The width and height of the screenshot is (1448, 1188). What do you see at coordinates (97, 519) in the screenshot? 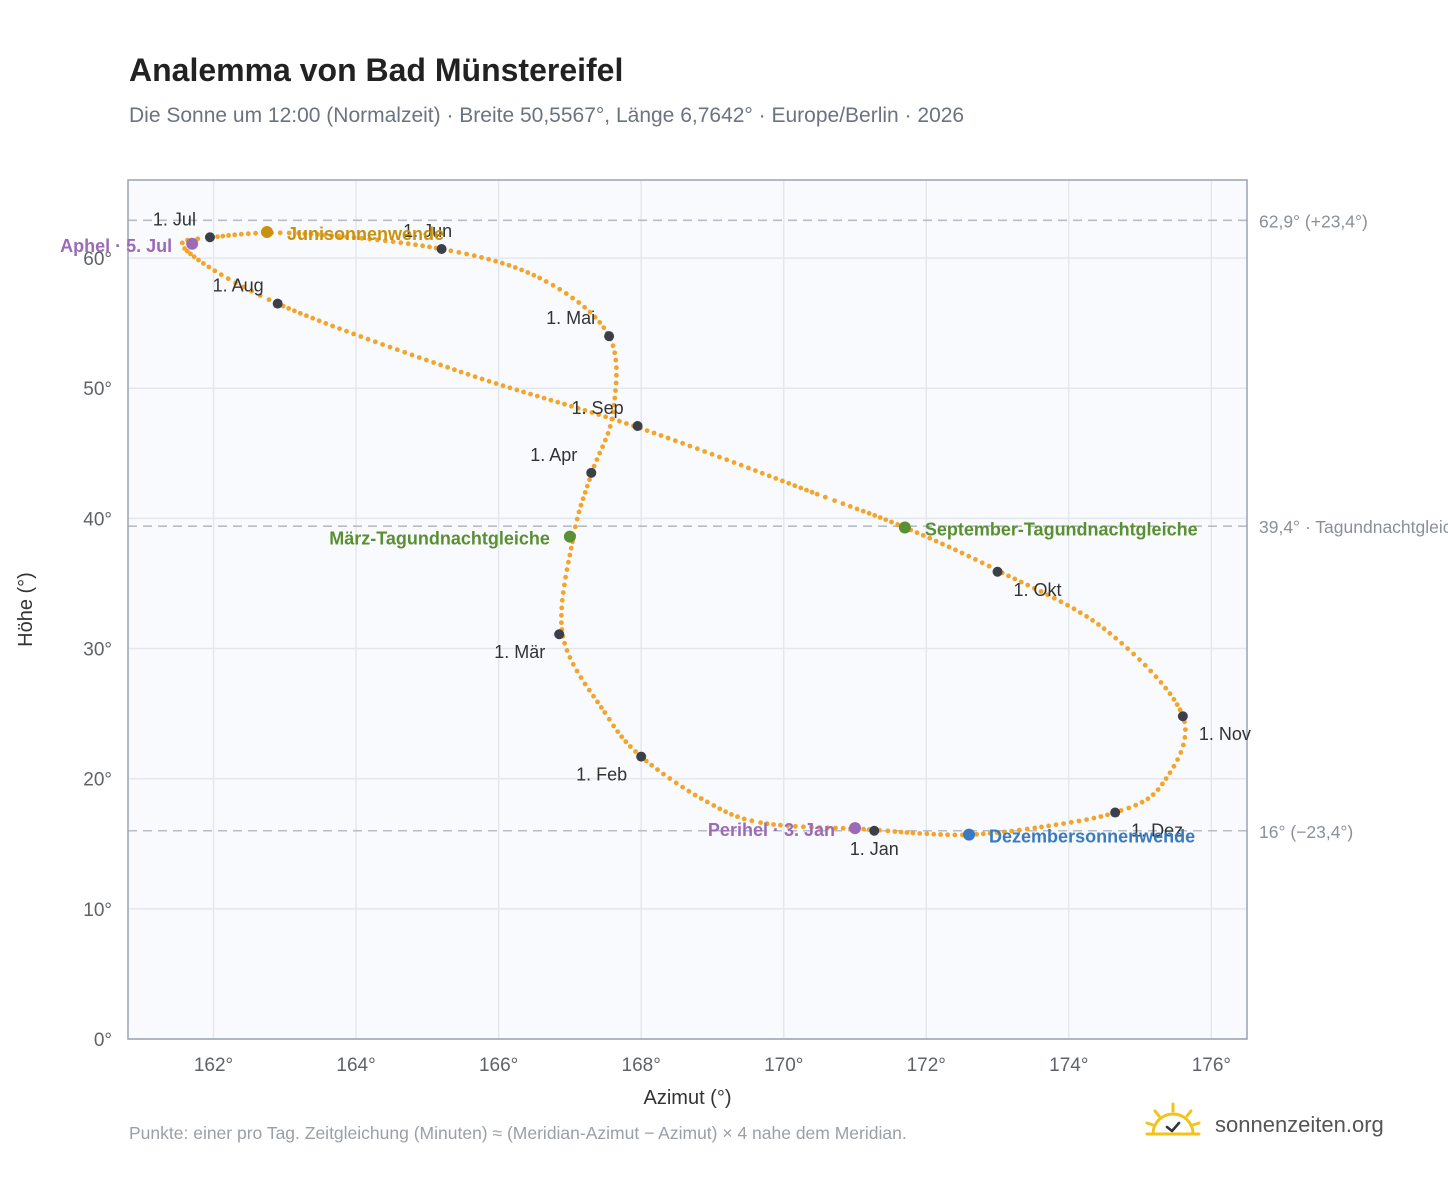
I see `y-tick-label: 40°` at bounding box center [97, 519].